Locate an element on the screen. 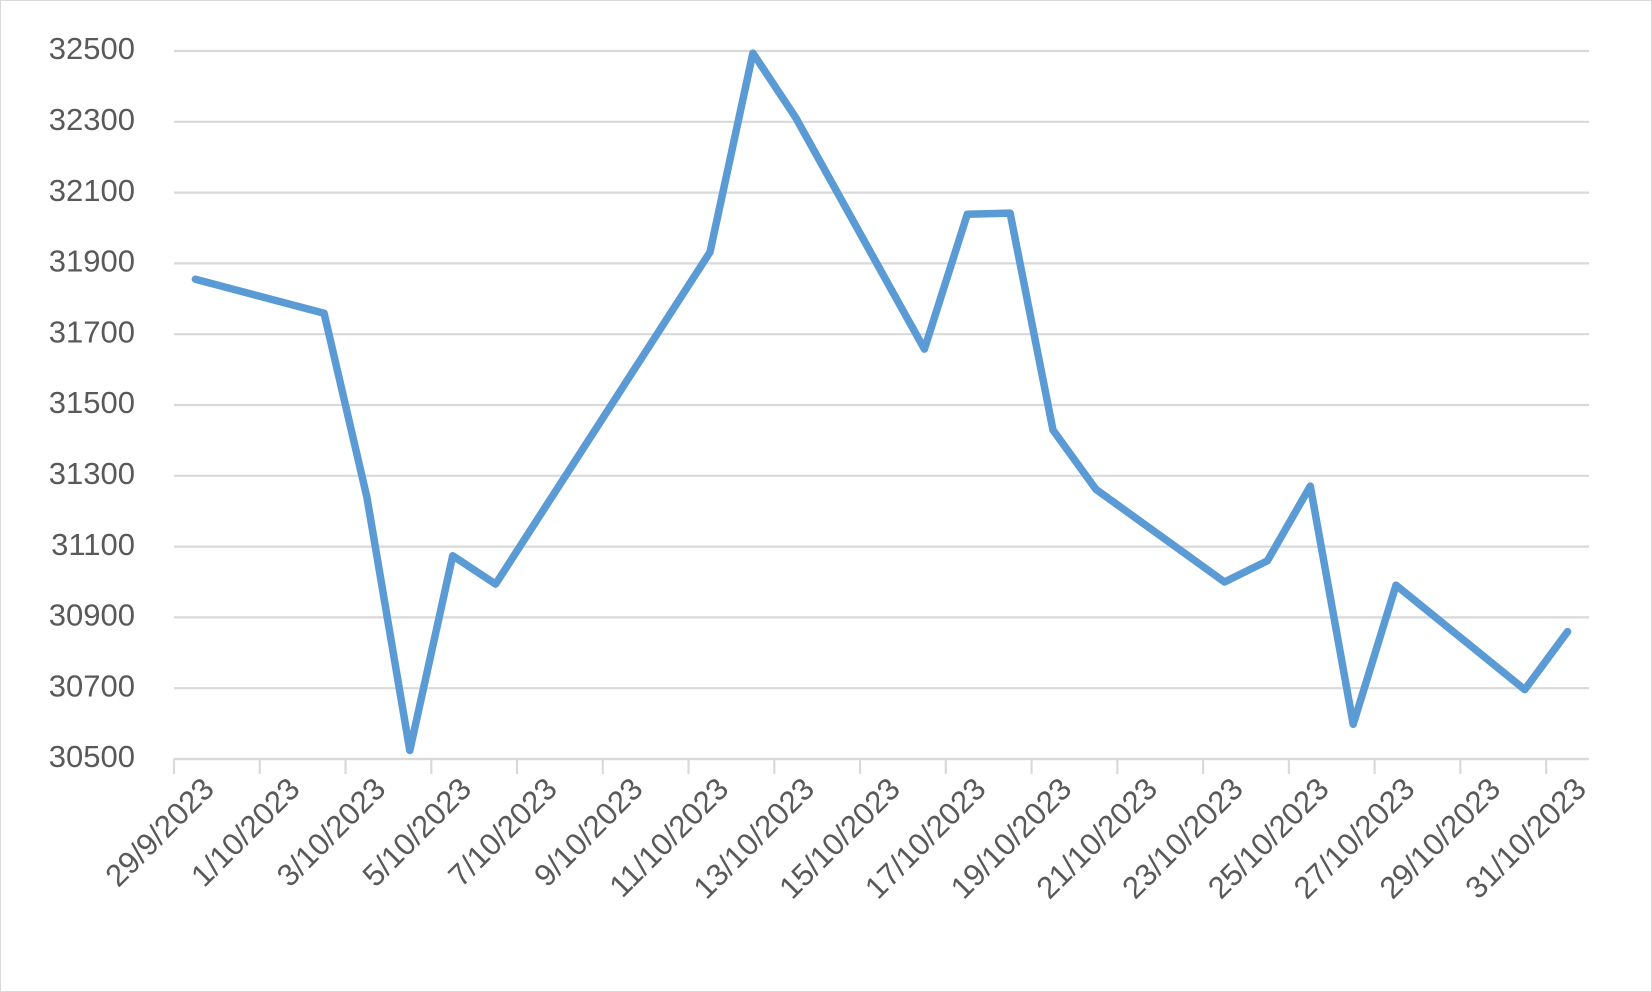  y-tick-label: 32100 is located at coordinates (92, 190).